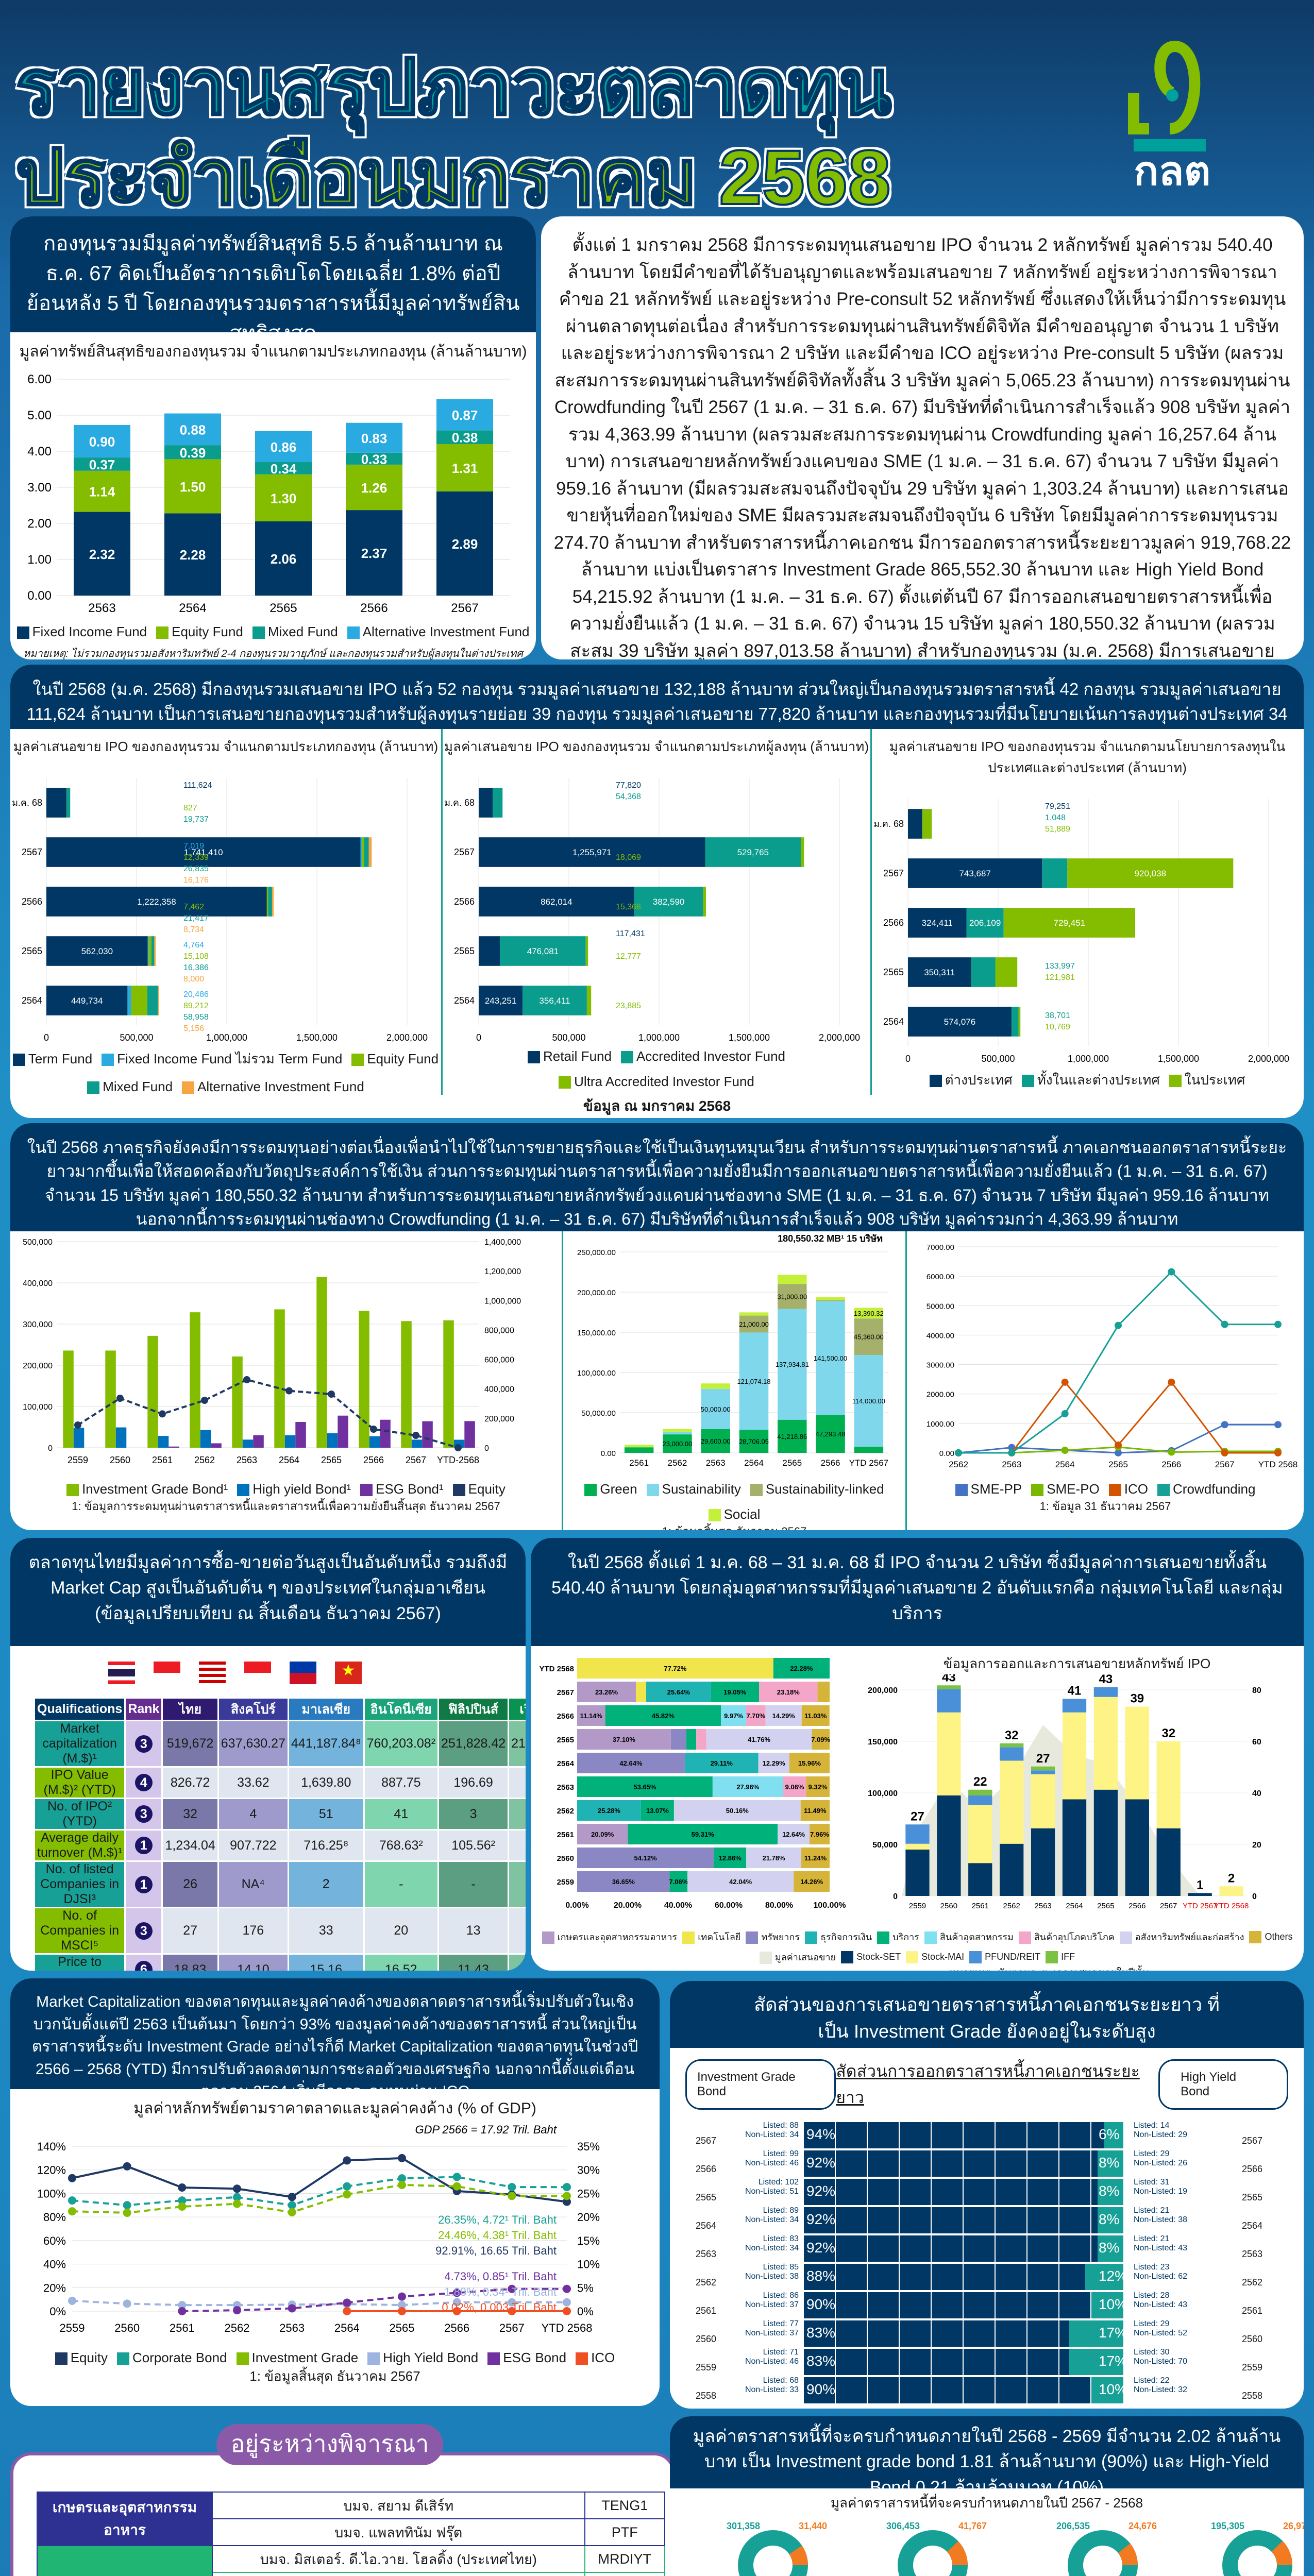  I want to click on legend-label: Crowdfunding, so click(1214, 1489).